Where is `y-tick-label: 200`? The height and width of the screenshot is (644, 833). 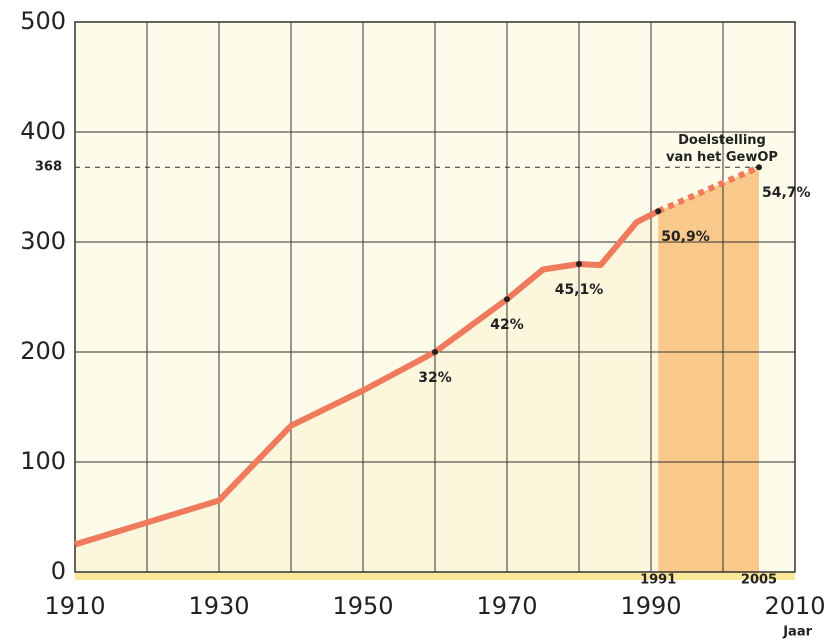 y-tick-label: 200 is located at coordinates (43, 351).